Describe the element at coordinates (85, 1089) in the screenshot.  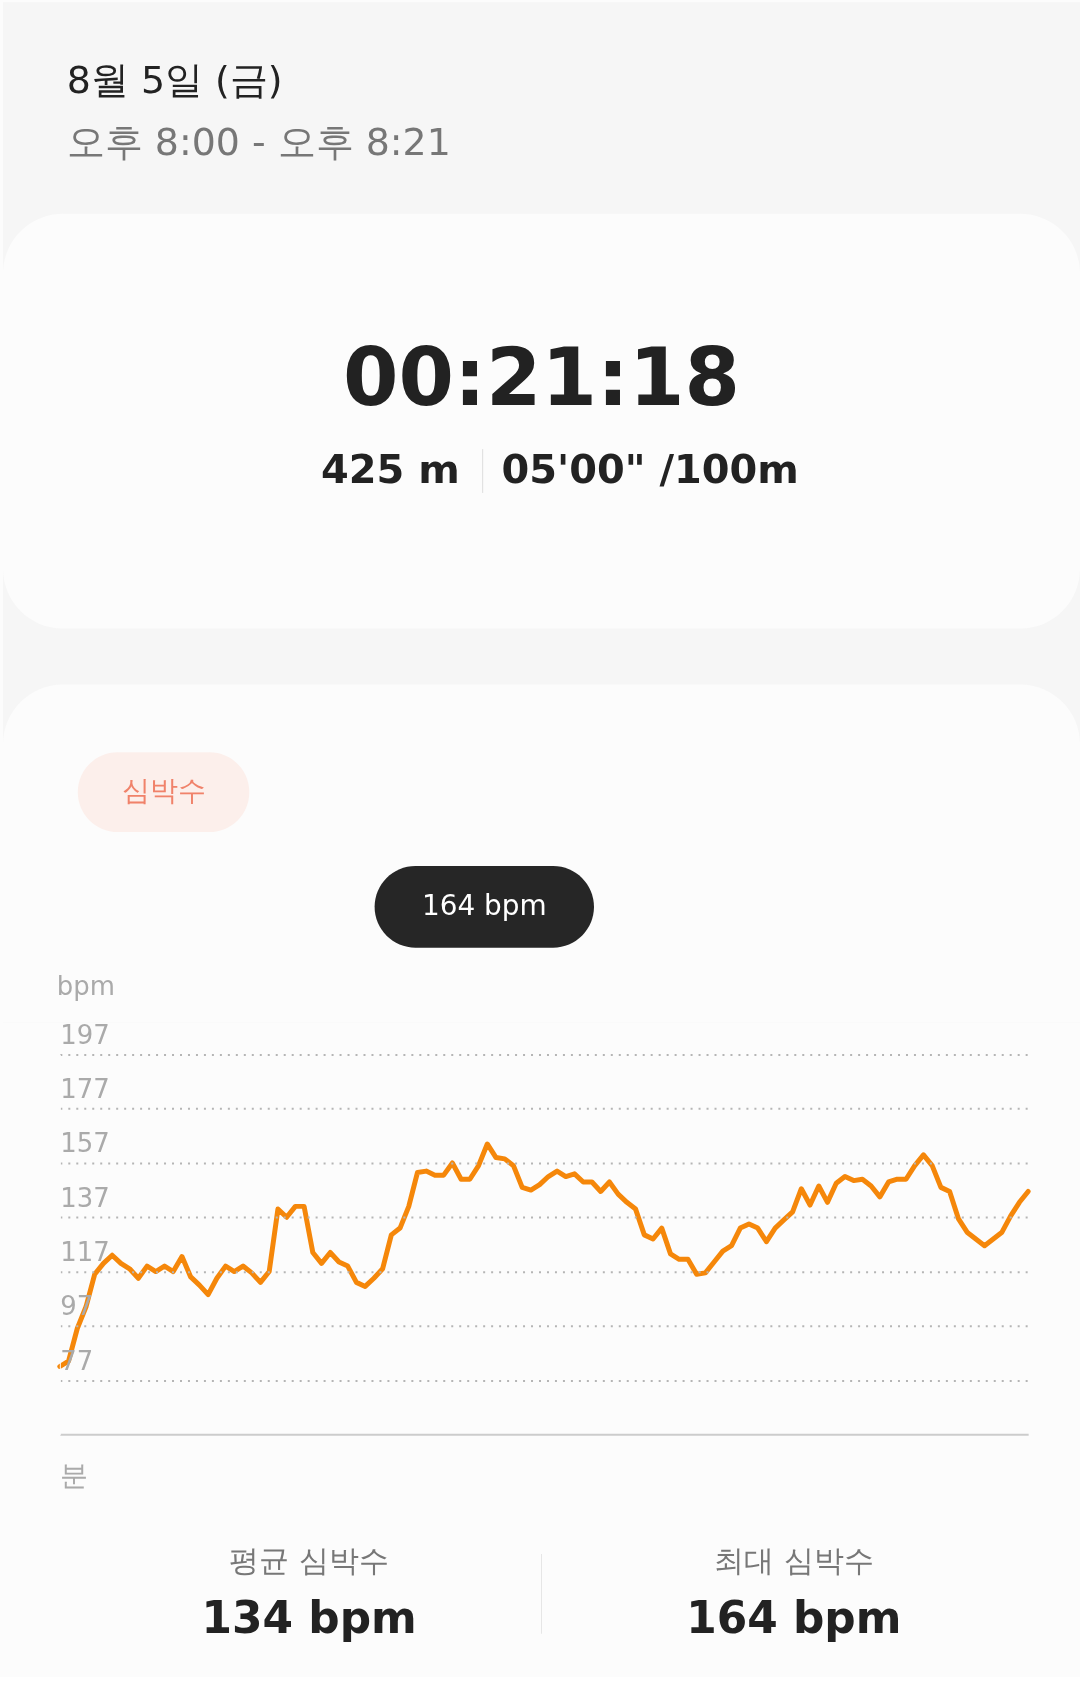
I see `y-tick-label: 177` at that location.